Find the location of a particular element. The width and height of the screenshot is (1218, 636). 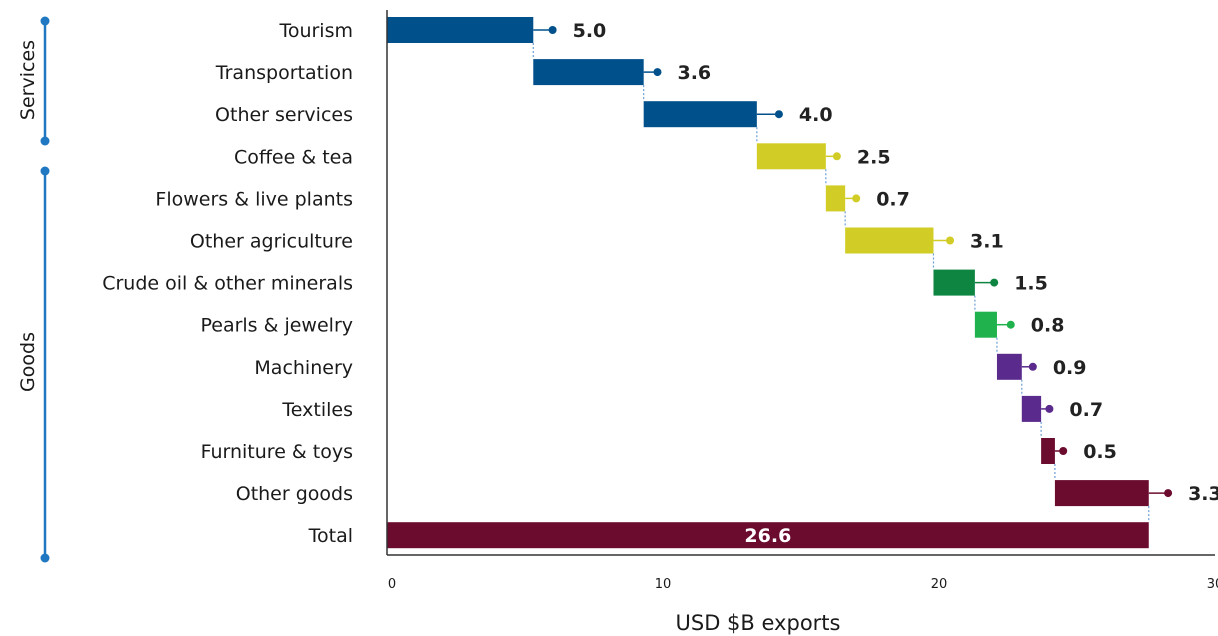

value-label: 3.1 is located at coordinates (987, 242).